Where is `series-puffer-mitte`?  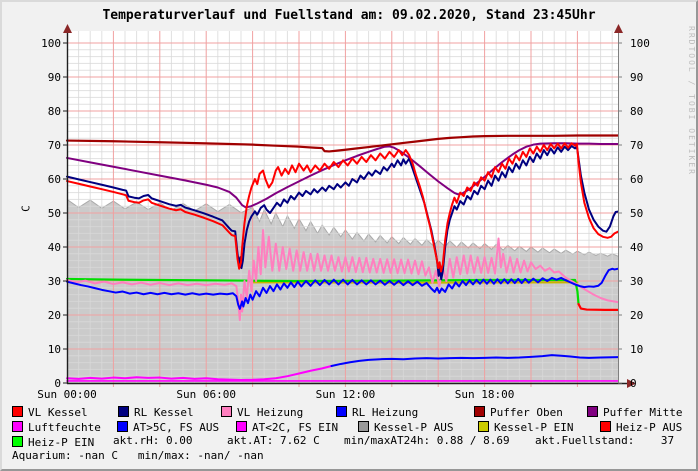 series-puffer-mitte is located at coordinates (342, 175).